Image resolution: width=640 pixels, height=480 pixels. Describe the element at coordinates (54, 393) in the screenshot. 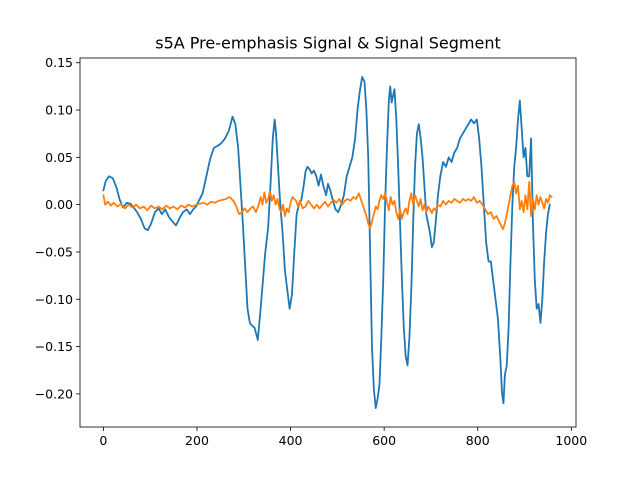

I see `y-tick-label: −0.20` at that location.